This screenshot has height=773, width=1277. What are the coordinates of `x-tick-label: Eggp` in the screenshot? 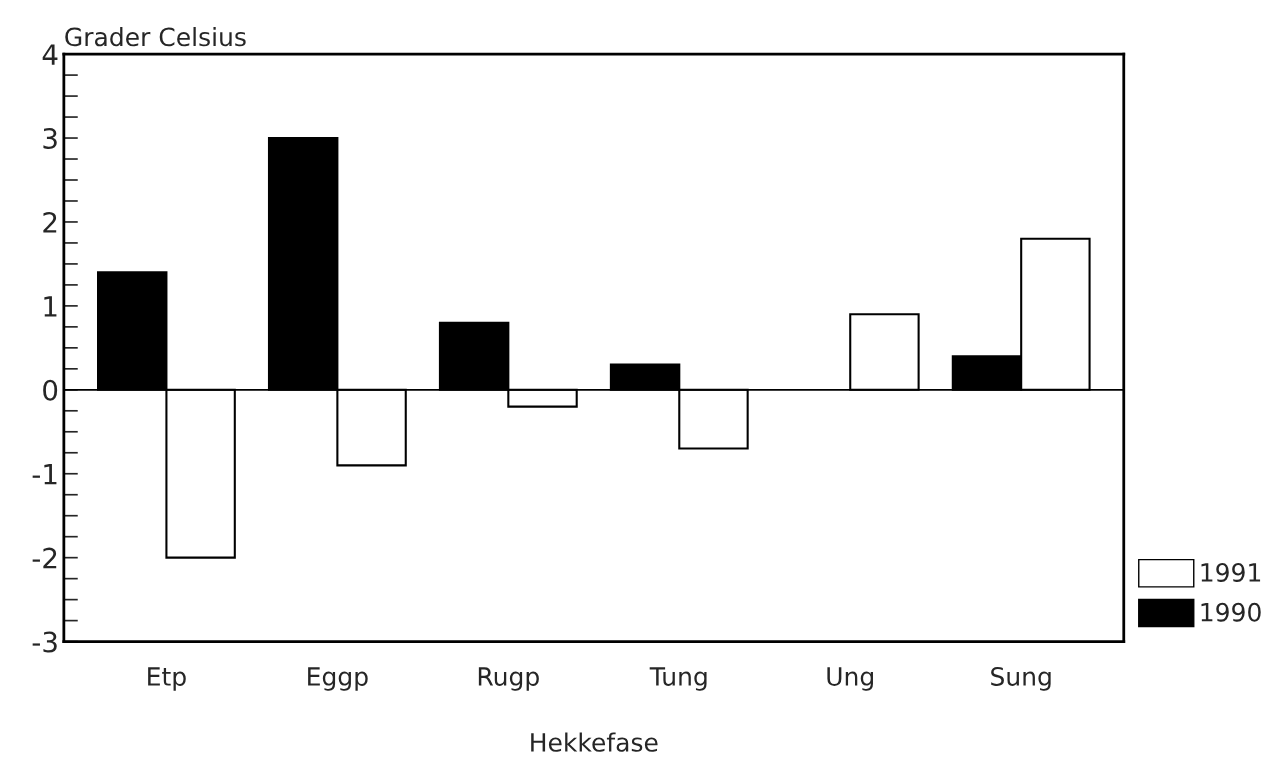 It's located at (338, 679).